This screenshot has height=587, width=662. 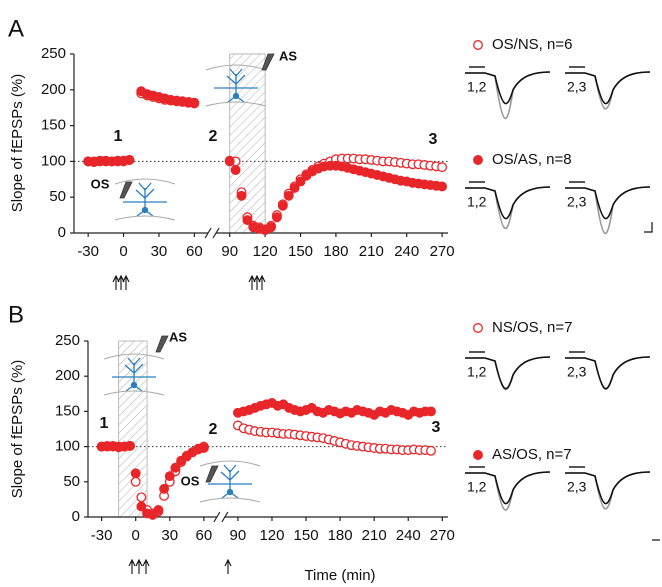 I want to click on x-tick-label: 210, so click(x=371, y=251).